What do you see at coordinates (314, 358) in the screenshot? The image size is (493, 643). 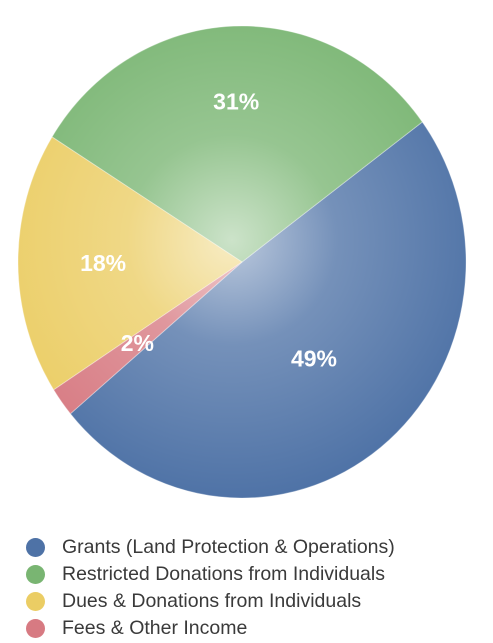 I see `slice-label-grants: 49%` at bounding box center [314, 358].